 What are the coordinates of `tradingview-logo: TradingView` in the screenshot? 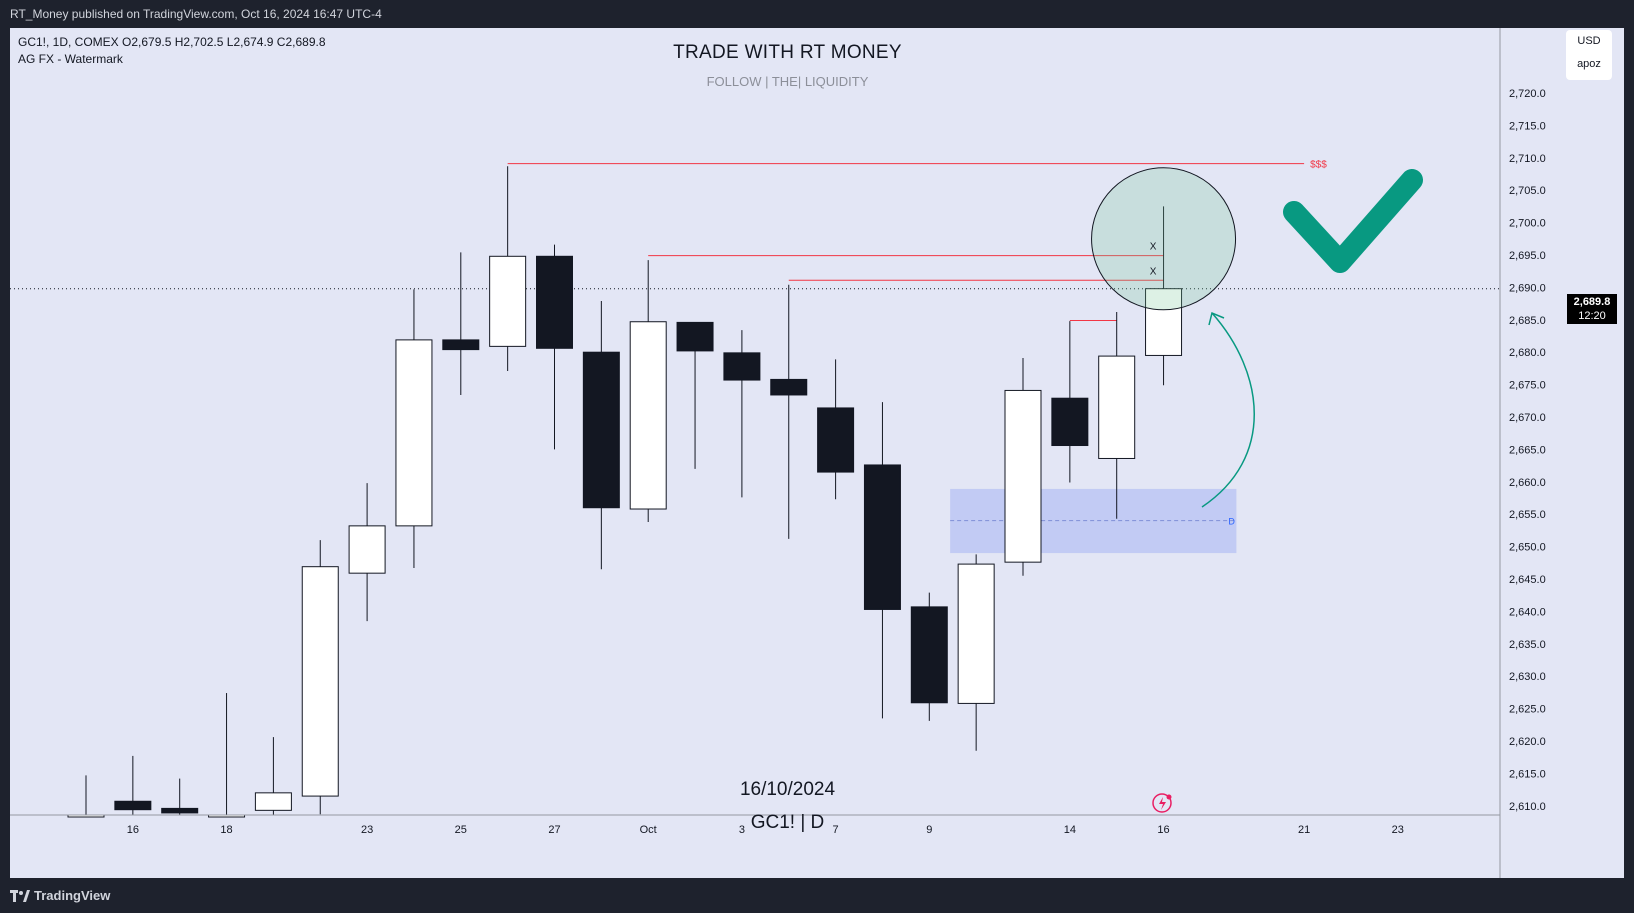 It's located at (60, 895).